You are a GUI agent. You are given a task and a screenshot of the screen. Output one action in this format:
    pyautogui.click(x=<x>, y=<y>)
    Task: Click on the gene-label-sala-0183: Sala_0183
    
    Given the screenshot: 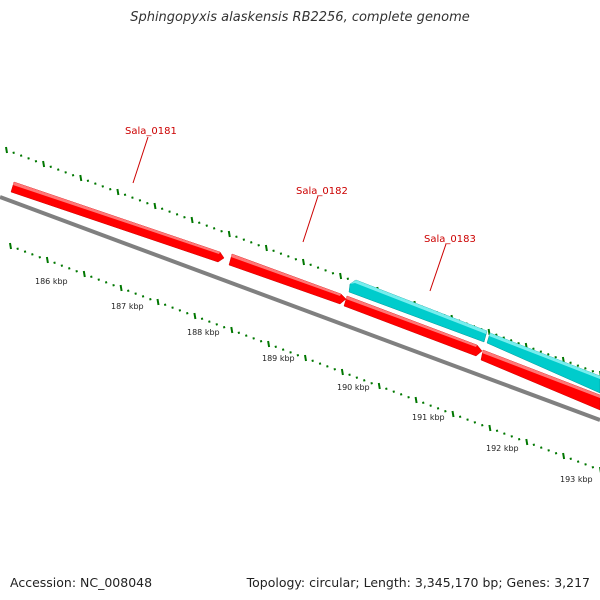 What is the action you would take?
    pyautogui.click(x=450, y=239)
    